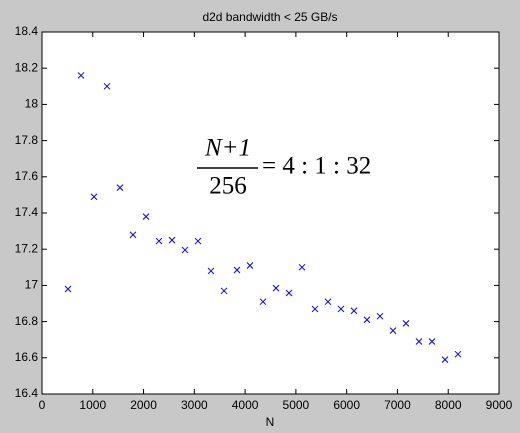 The height and width of the screenshot is (433, 520). Describe the element at coordinates (346, 405) in the screenshot. I see `x-tick-label: 6000` at that location.